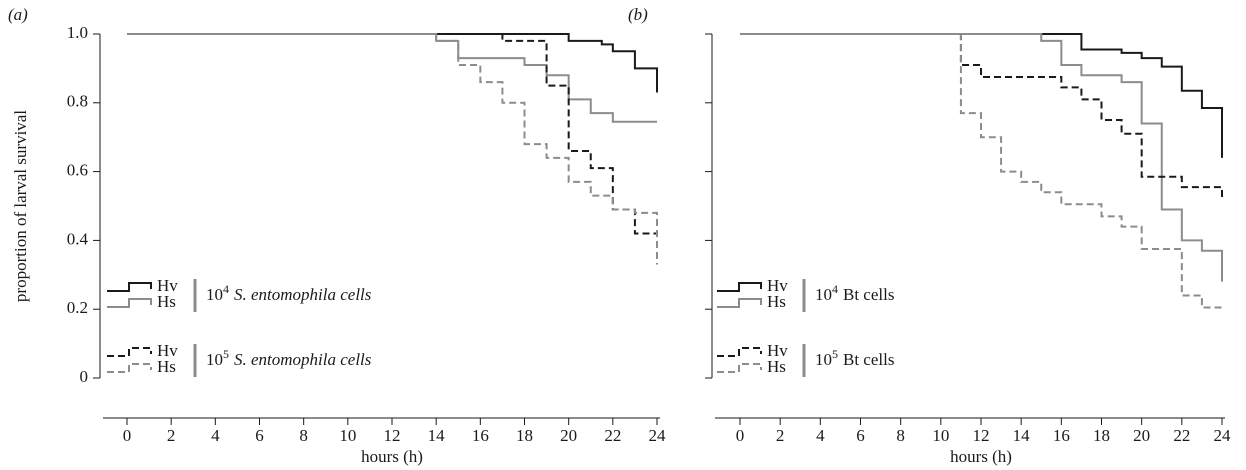 The image size is (1246, 470). I want to click on y-axis-label: proportion of larval survival, so click(20, 206).